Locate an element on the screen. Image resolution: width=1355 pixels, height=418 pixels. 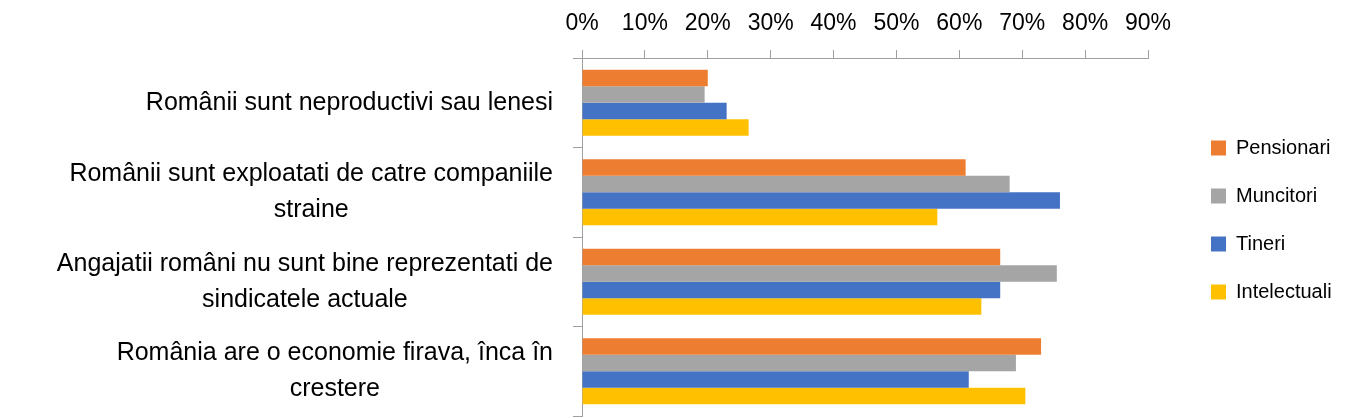
legend-label: Muncitori is located at coordinates (1277, 194).